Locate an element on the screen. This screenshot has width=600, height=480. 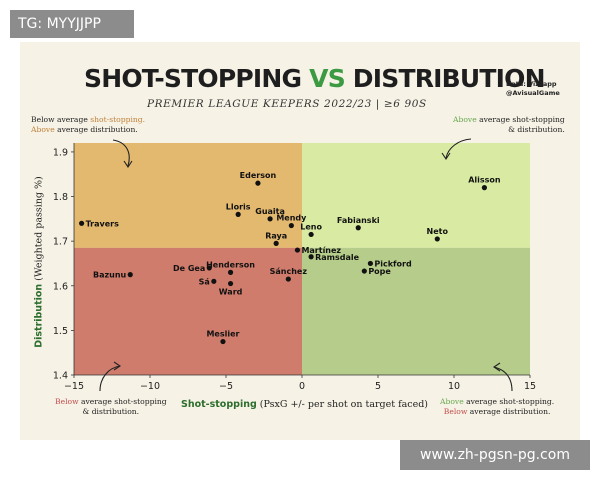
point-leno is located at coordinates (311, 234).